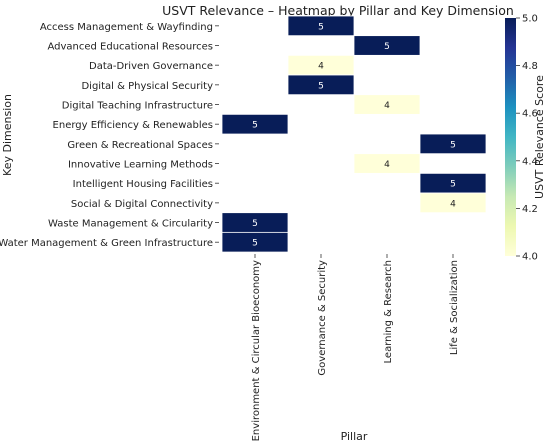 The height and width of the screenshot is (444, 550). What do you see at coordinates (530, 257) in the screenshot?
I see `colorbar-tick-label: 4.0` at bounding box center [530, 257].